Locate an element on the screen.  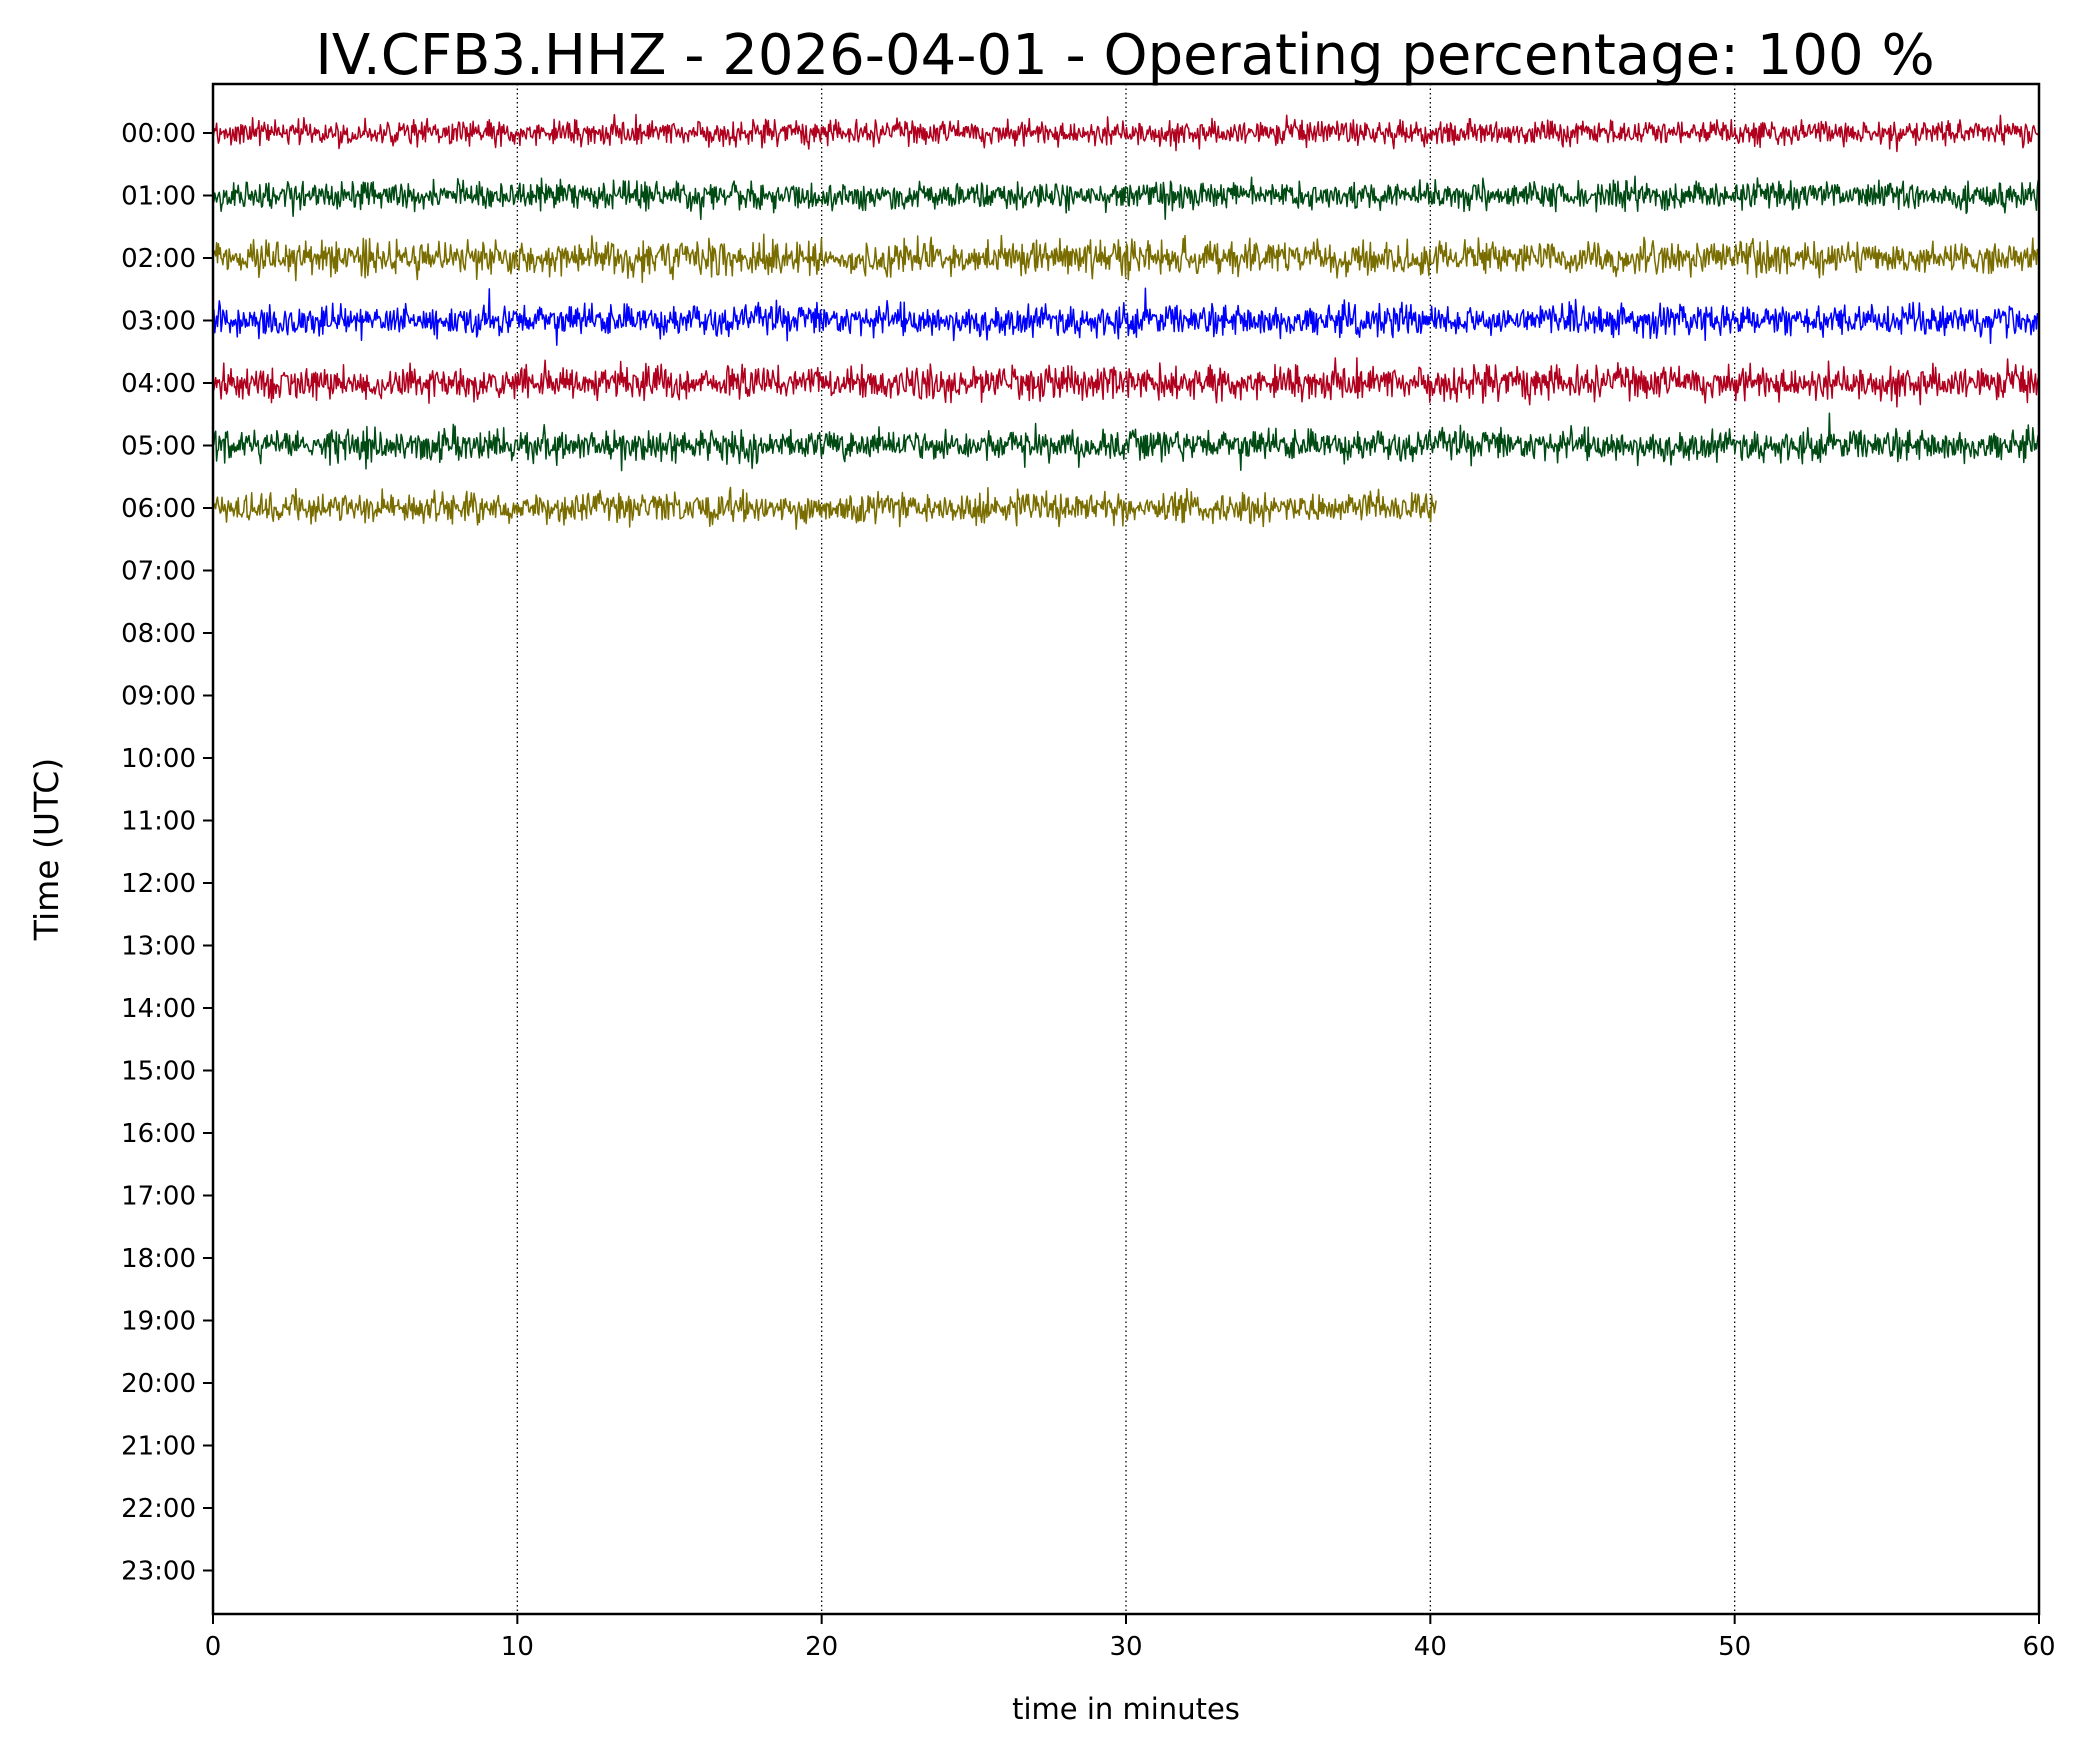
y-tick-label-22:00: 22:00 is located at coordinates (158, 1509).